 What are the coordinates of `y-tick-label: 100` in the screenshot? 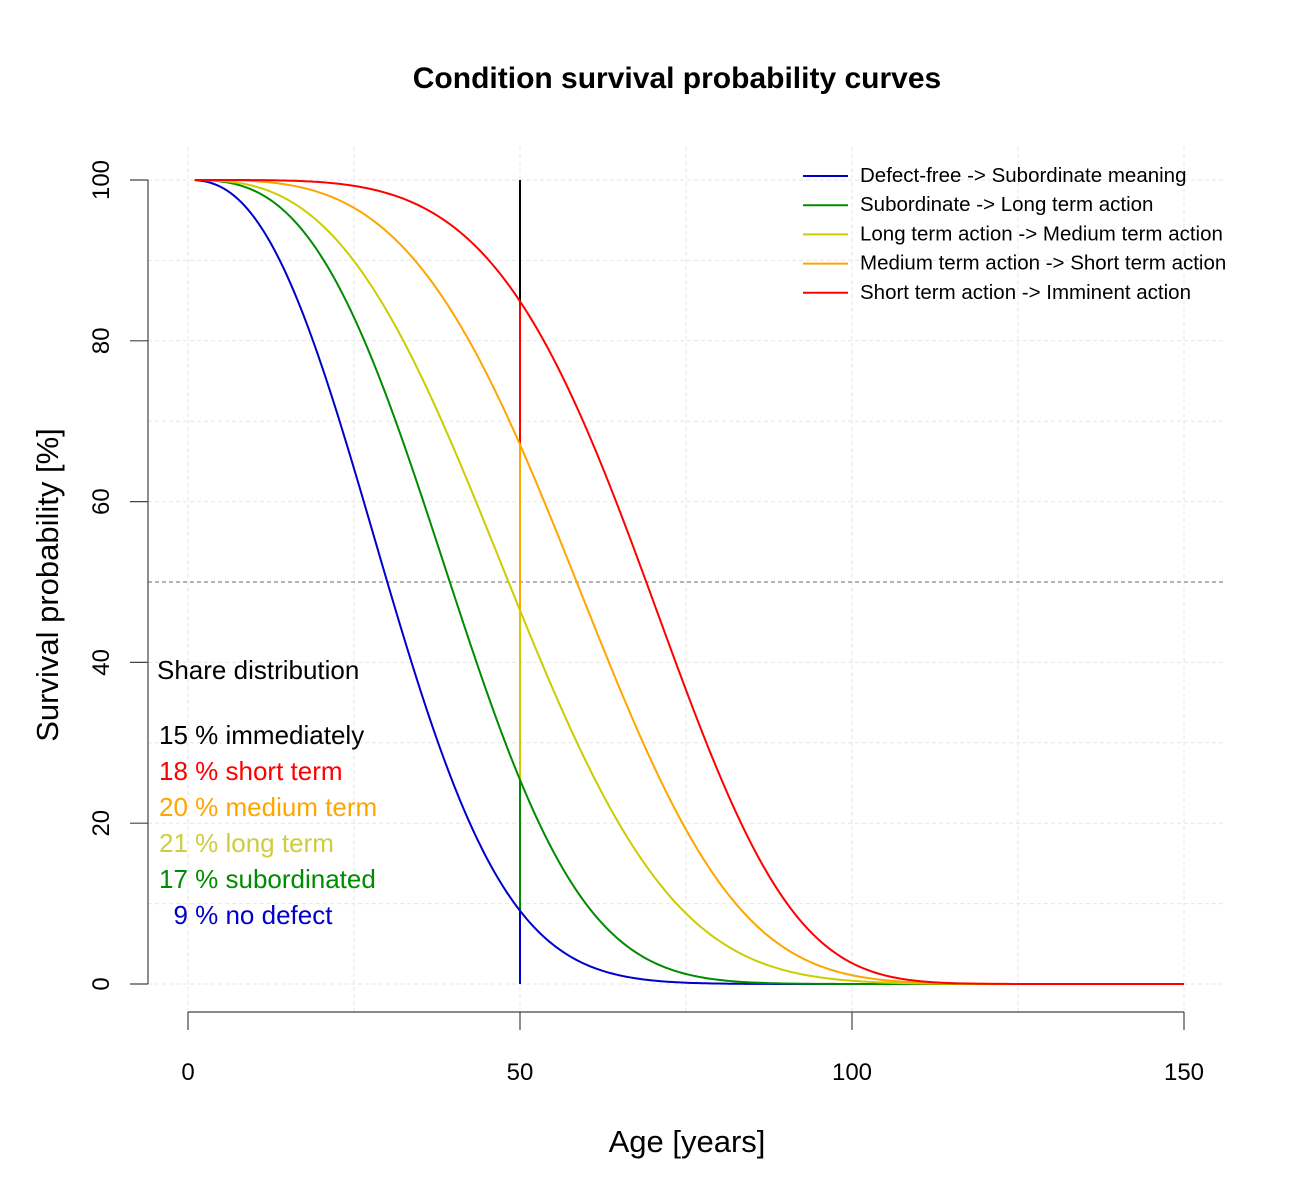 It's located at (101, 180).